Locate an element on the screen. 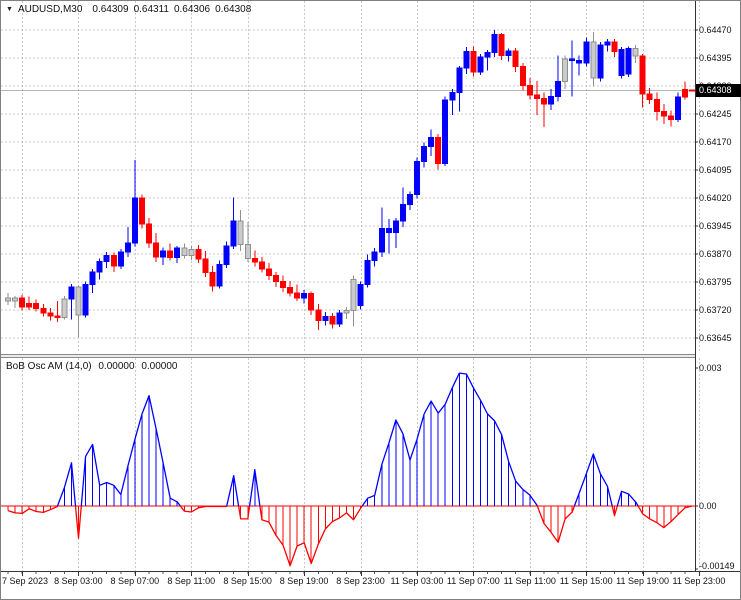 The image size is (741, 600). oscillator-axis-label: 0.00 is located at coordinates (708, 505).